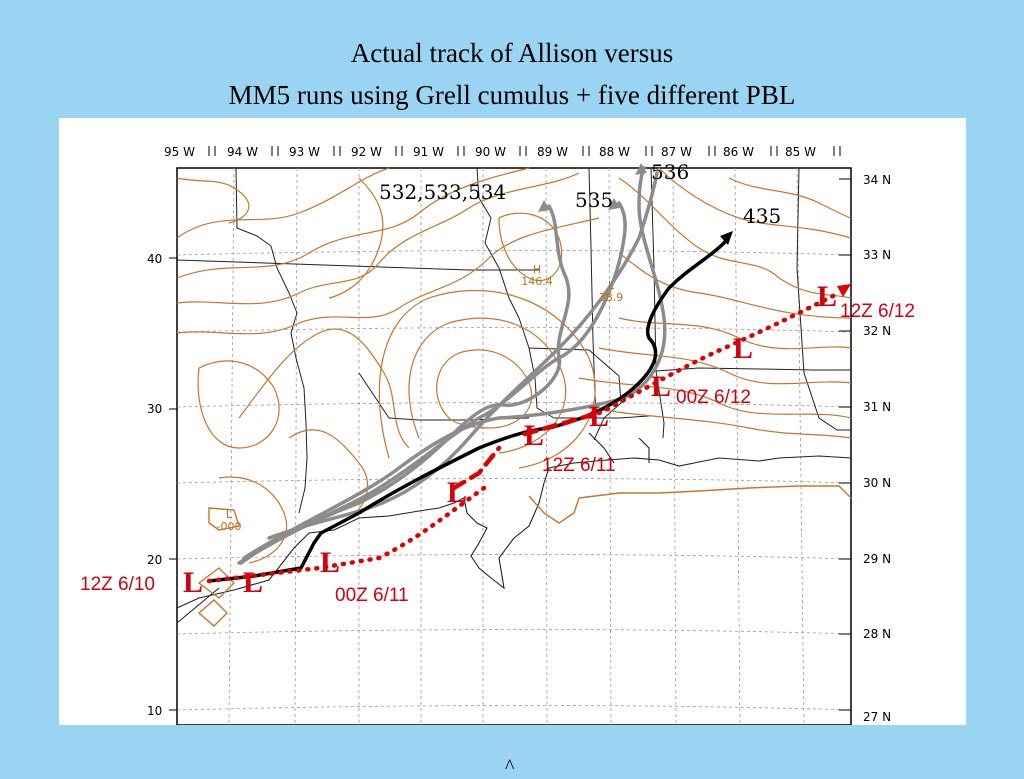 The image size is (1024, 779). I want to click on lon-label-93: 93 W, so click(304, 152).